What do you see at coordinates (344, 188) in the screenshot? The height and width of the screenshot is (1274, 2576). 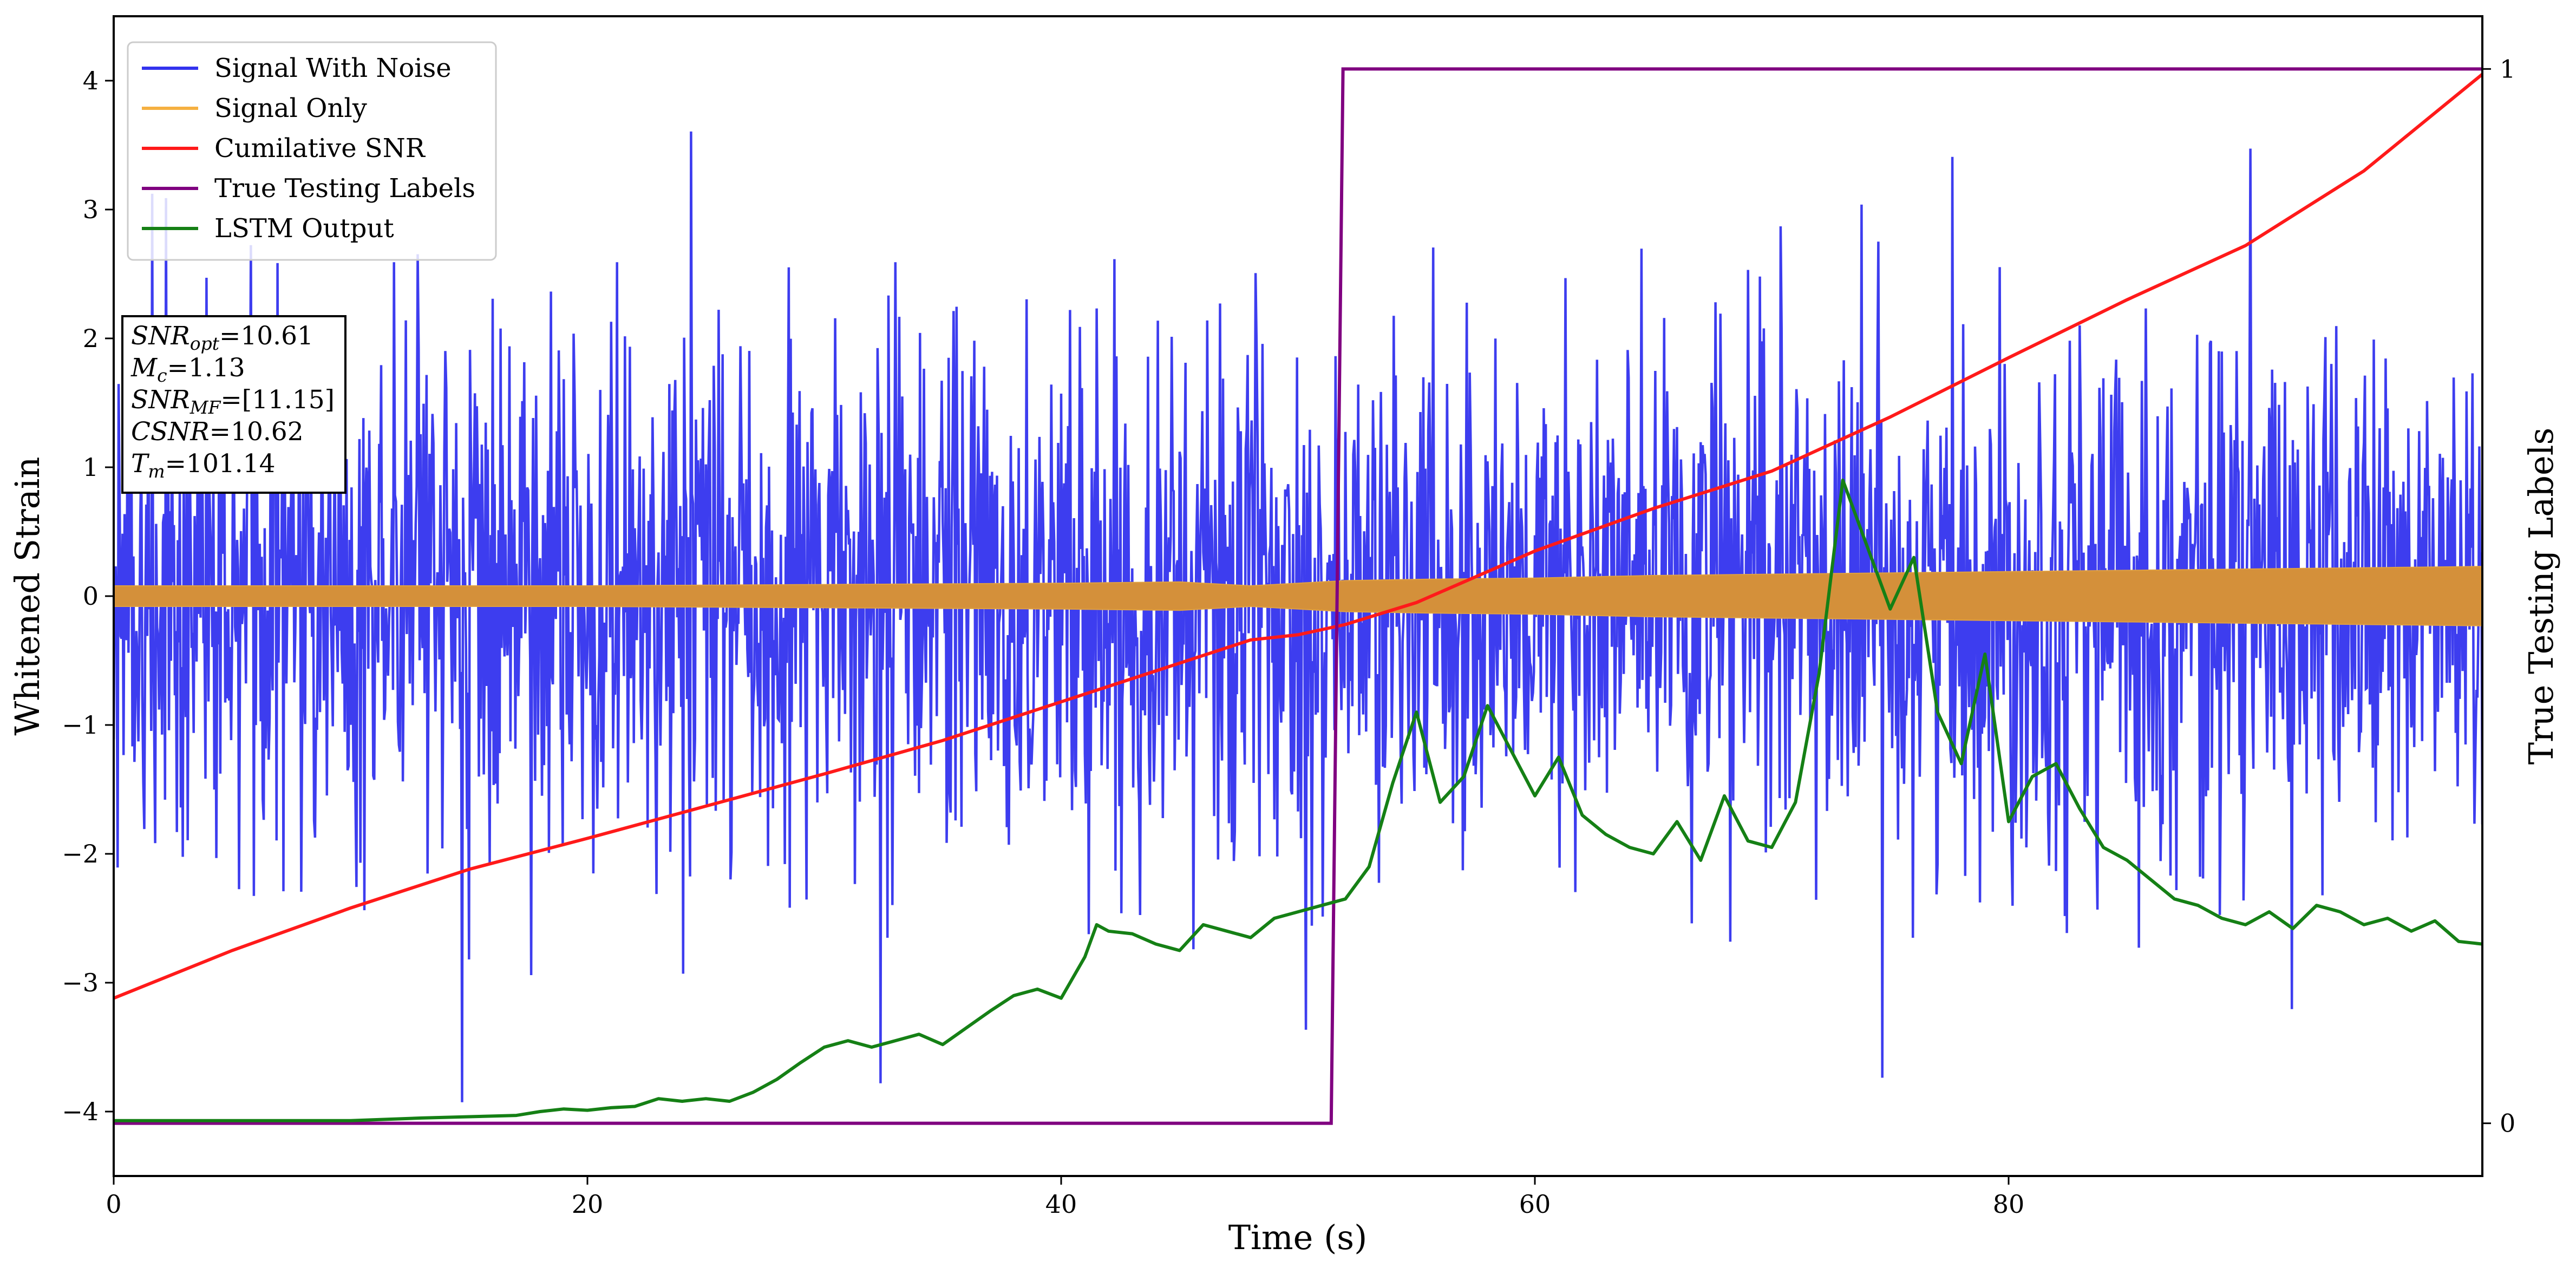 I see `legend-item-label: True Testing Labels` at bounding box center [344, 188].